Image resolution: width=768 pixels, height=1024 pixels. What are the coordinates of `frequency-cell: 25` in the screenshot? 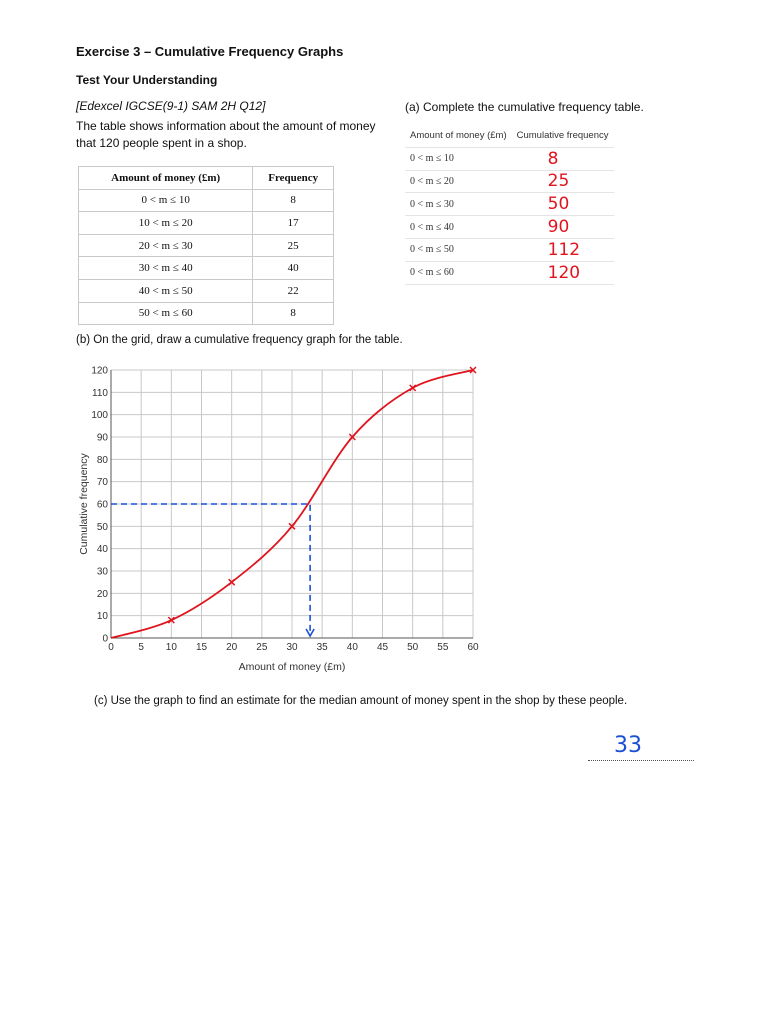 It's located at (293, 245).